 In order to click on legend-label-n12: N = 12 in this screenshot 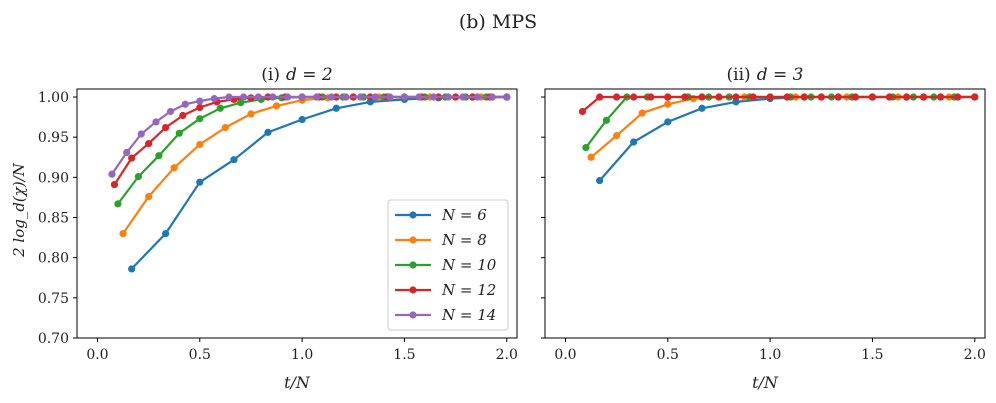, I will do `click(468, 290)`.